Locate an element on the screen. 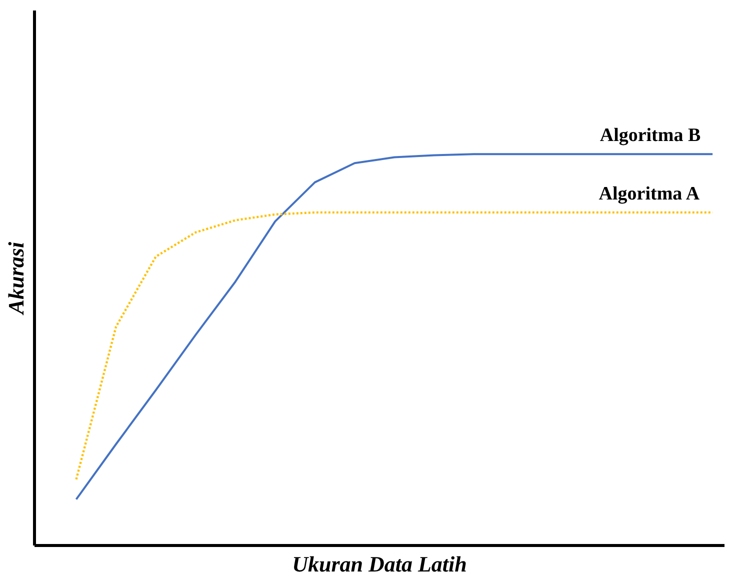  series-label: Algoritma B is located at coordinates (650, 135).